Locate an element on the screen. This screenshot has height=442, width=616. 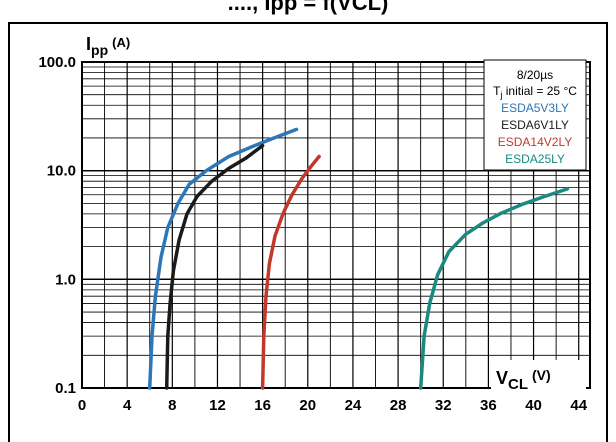
y-axis-label: Ipp (A) is located at coordinates (108, 46).